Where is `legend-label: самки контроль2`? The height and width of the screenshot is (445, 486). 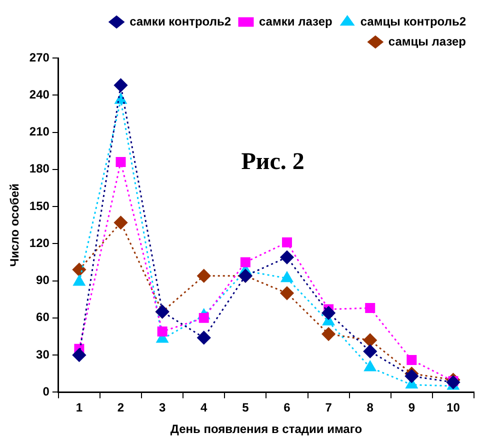 legend-label: самки контроль2 is located at coordinates (181, 21).